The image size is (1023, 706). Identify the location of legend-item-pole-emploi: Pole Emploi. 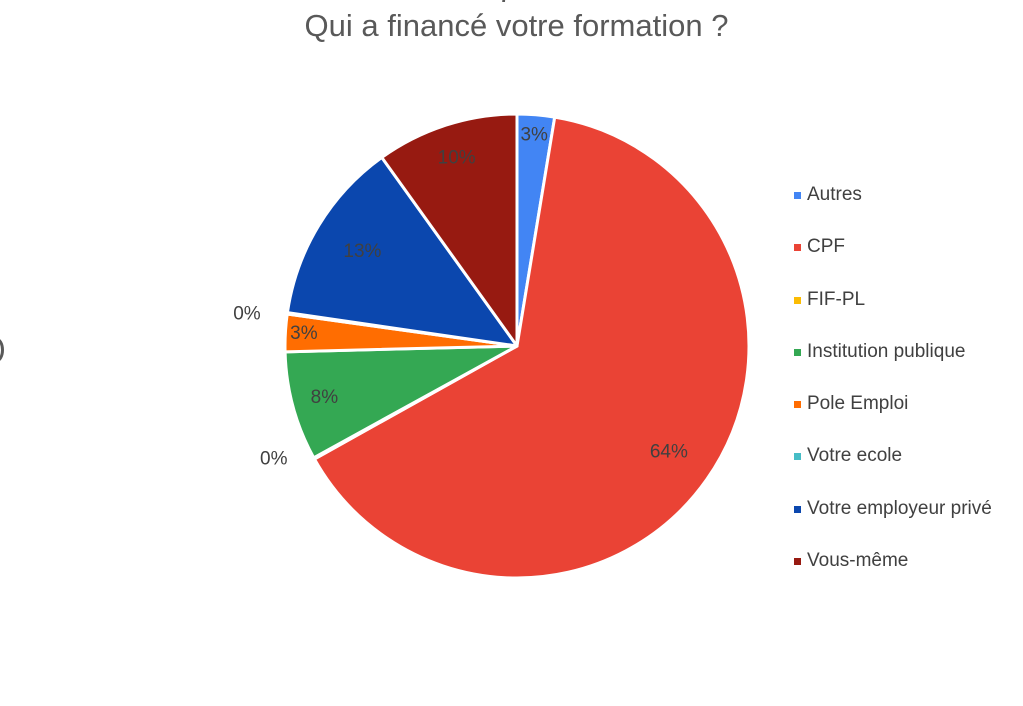
(893, 419).